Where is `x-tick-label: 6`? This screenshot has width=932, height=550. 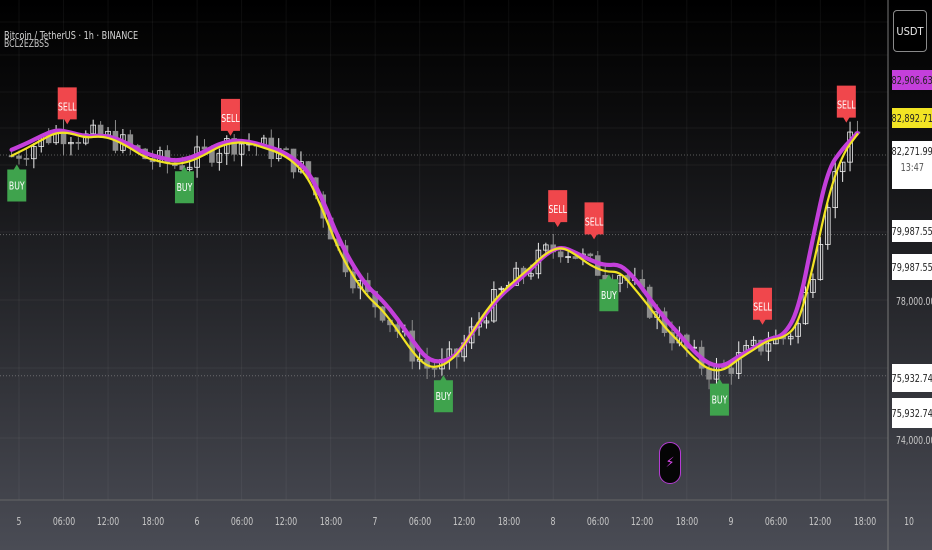 x-tick-label: 6 is located at coordinates (197, 522).